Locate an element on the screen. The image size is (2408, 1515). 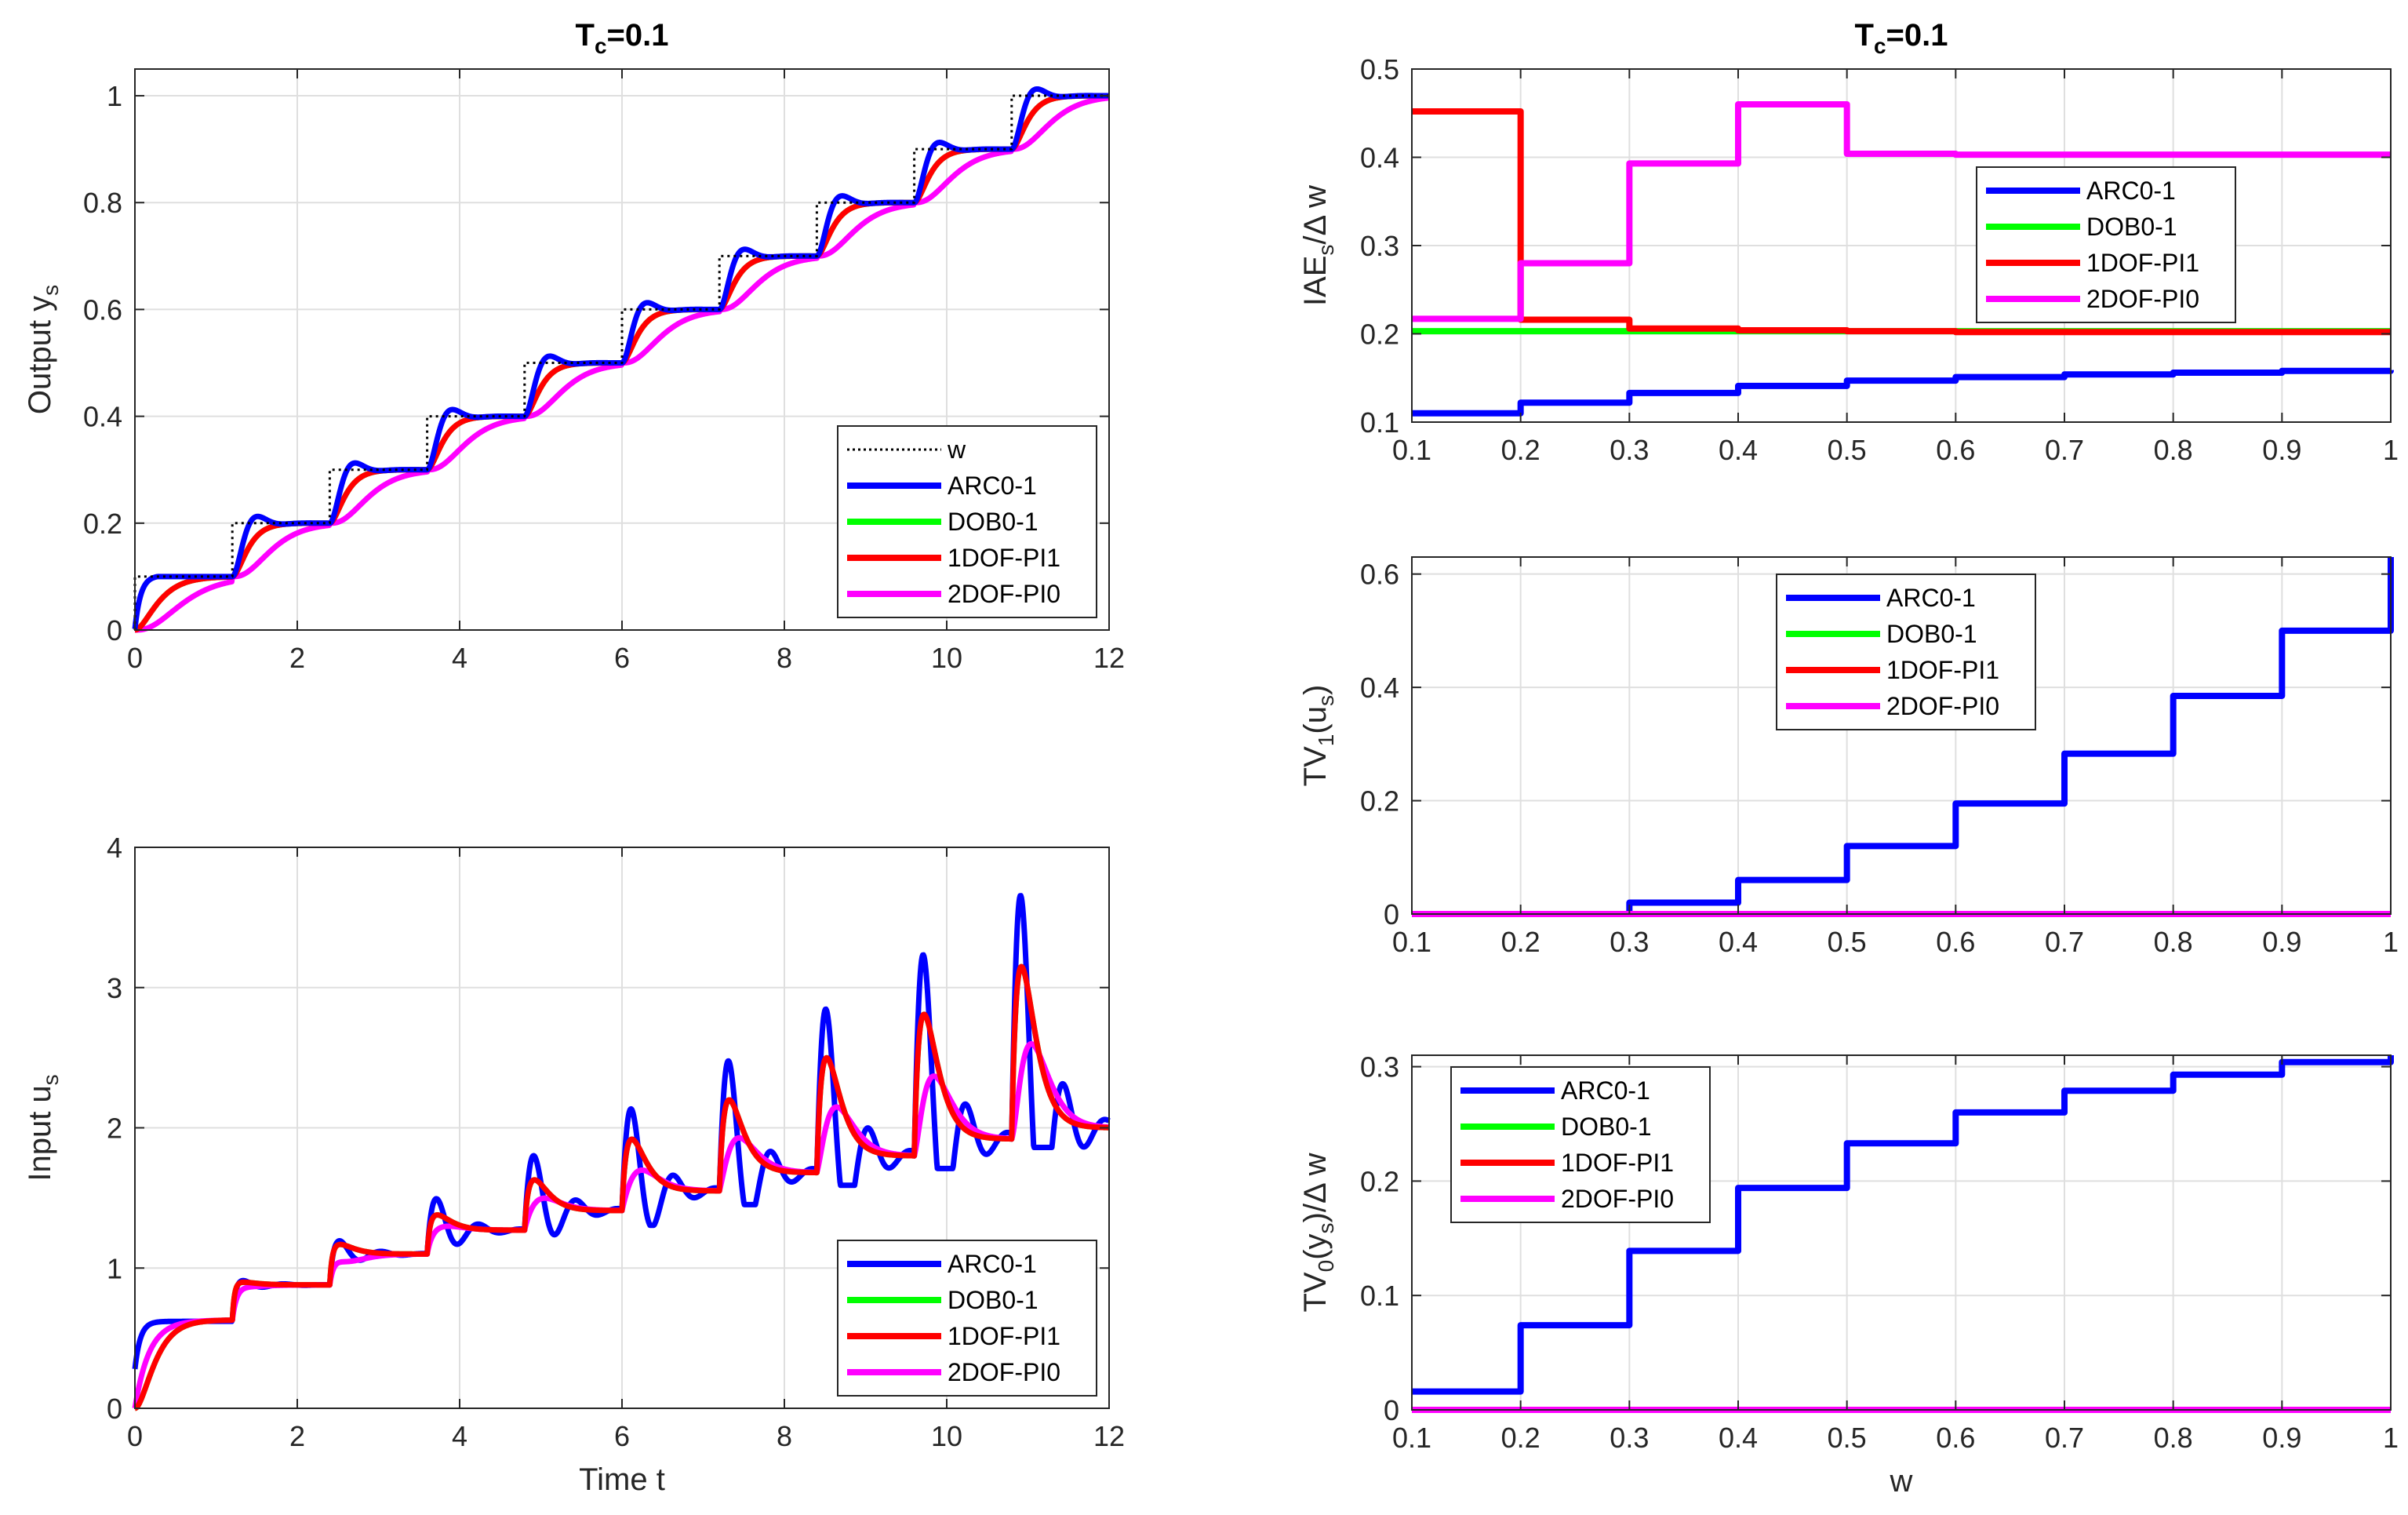
legend-label-2DOF-PI0: 2DOF-PI0 is located at coordinates (2142, 299).